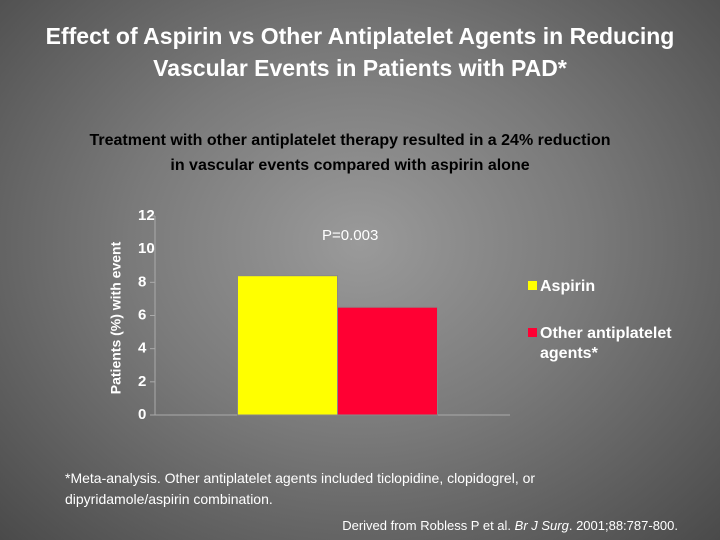 The width and height of the screenshot is (720, 540). What do you see at coordinates (142, 381) in the screenshot?
I see `y-tick-label: 2` at bounding box center [142, 381].